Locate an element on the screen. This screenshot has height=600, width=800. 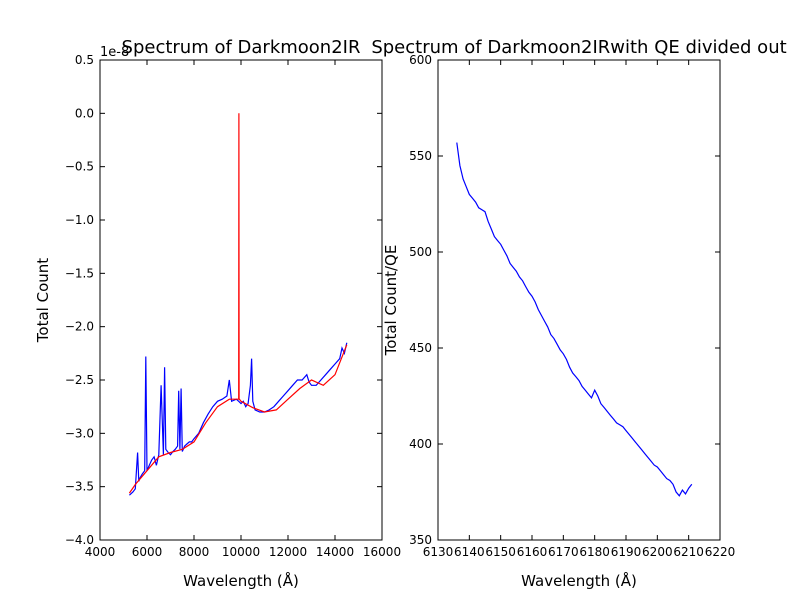
x-tick-label: 14000 is located at coordinates (335, 552).